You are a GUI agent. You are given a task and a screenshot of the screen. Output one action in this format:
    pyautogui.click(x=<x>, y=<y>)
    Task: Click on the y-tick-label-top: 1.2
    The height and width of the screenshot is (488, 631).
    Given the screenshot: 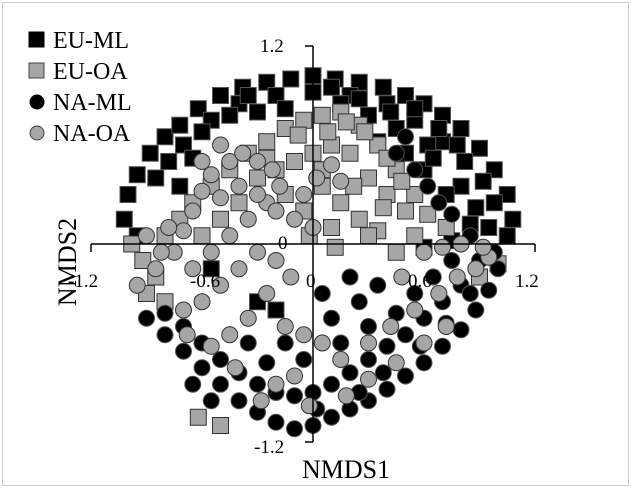 What is the action you would take?
    pyautogui.click(x=272, y=46)
    